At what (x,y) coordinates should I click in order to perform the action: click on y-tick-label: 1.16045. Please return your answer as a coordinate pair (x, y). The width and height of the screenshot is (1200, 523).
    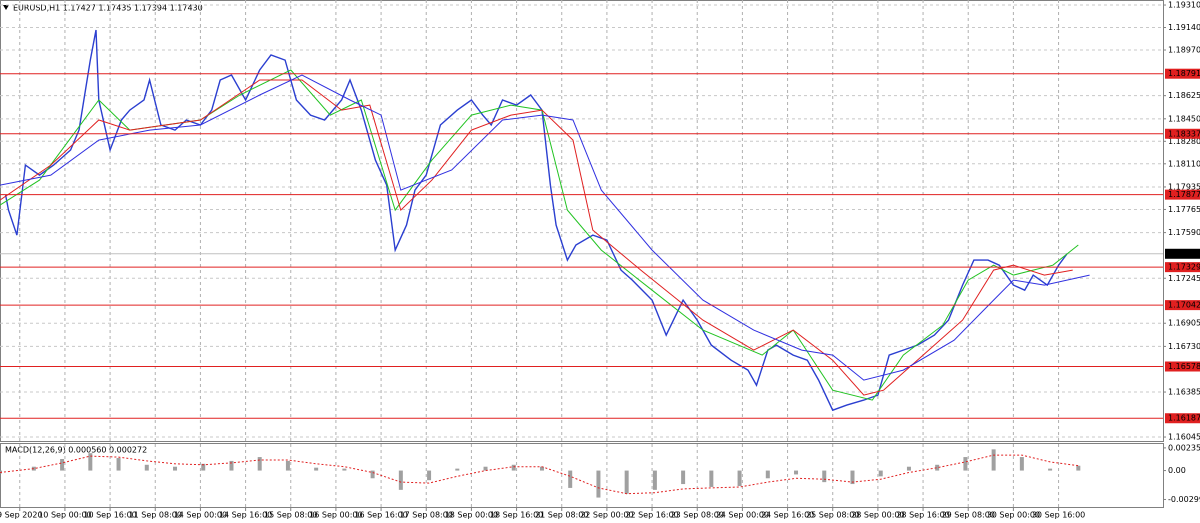
    Looking at the image, I should click on (1184, 437).